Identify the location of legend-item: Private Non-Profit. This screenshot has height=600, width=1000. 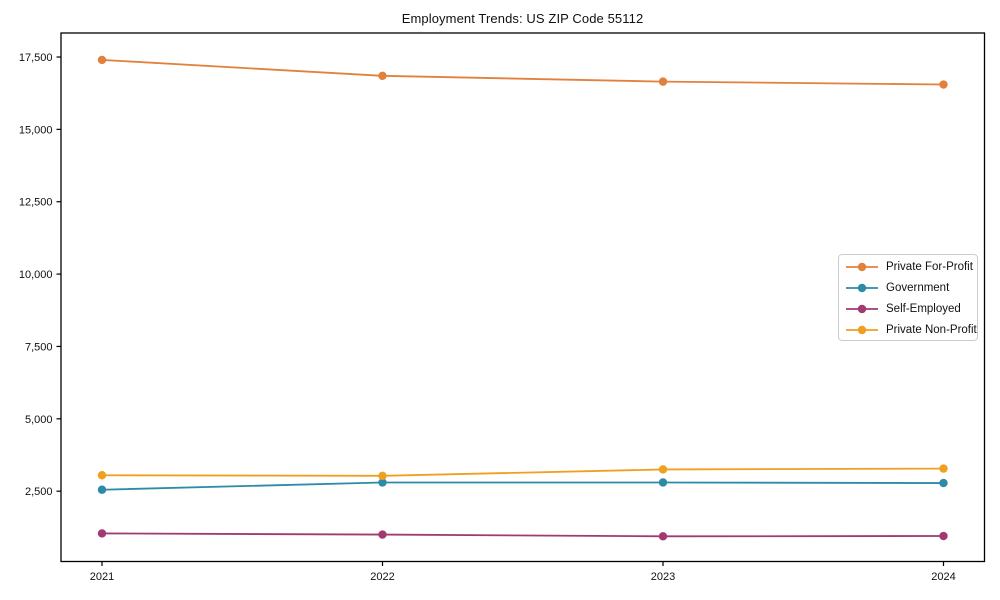
(911, 330).